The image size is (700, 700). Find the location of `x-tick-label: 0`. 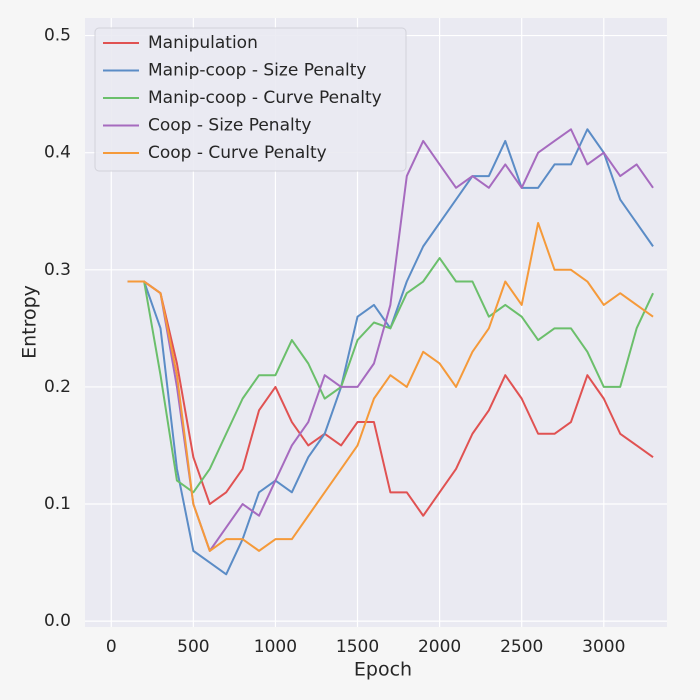

x-tick-label: 0 is located at coordinates (111, 647).